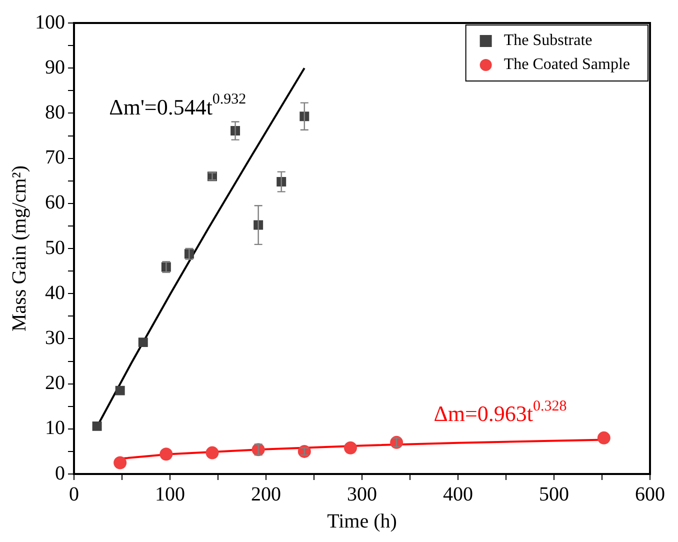  What do you see at coordinates (55, 203) in the screenshot?
I see `y-tick-label: 60` at bounding box center [55, 203].